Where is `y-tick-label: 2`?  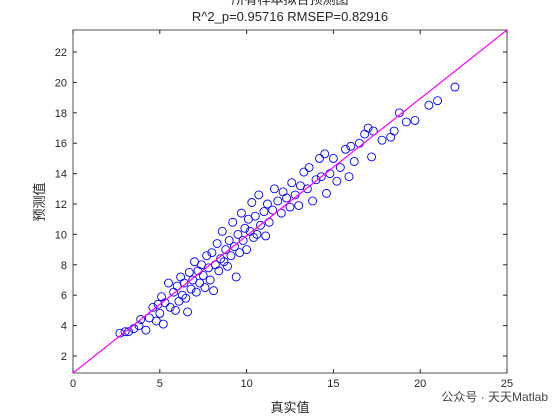
y-tick-label: 2 is located at coordinates (64, 357).